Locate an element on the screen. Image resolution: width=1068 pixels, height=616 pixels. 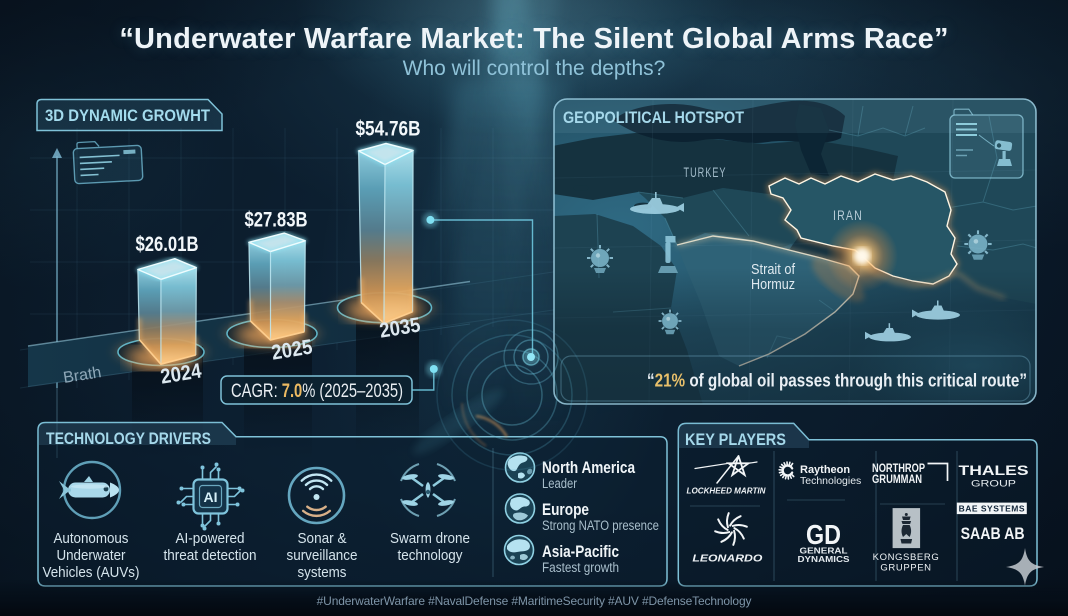
svg-text: Brath is located at coordinates (82, 375).